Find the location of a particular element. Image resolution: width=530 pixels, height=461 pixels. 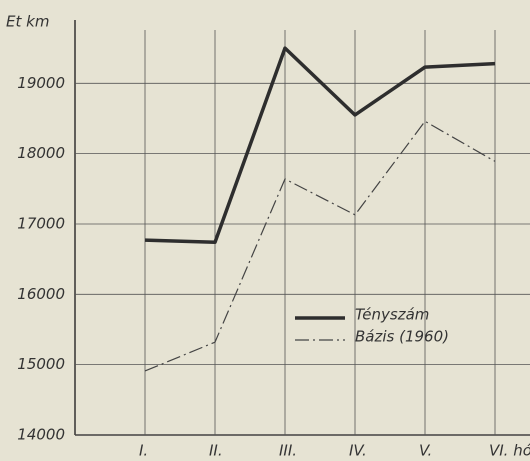

legend-label: Bázis (1960) is located at coordinates (402, 337).